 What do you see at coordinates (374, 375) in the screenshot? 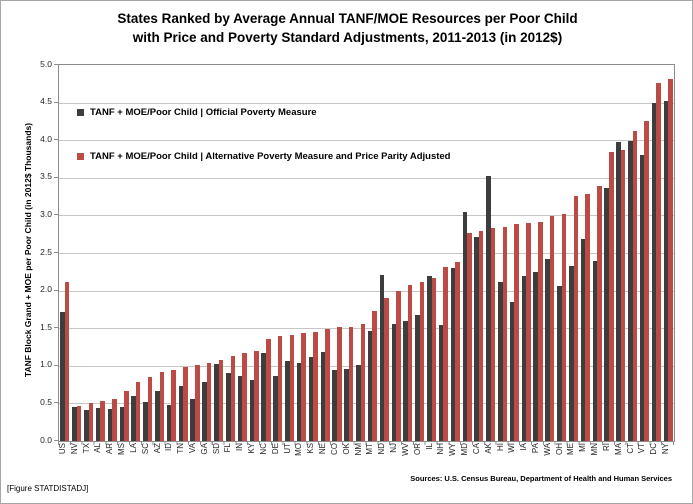
I see `bar-alternative-MT` at bounding box center [374, 375].